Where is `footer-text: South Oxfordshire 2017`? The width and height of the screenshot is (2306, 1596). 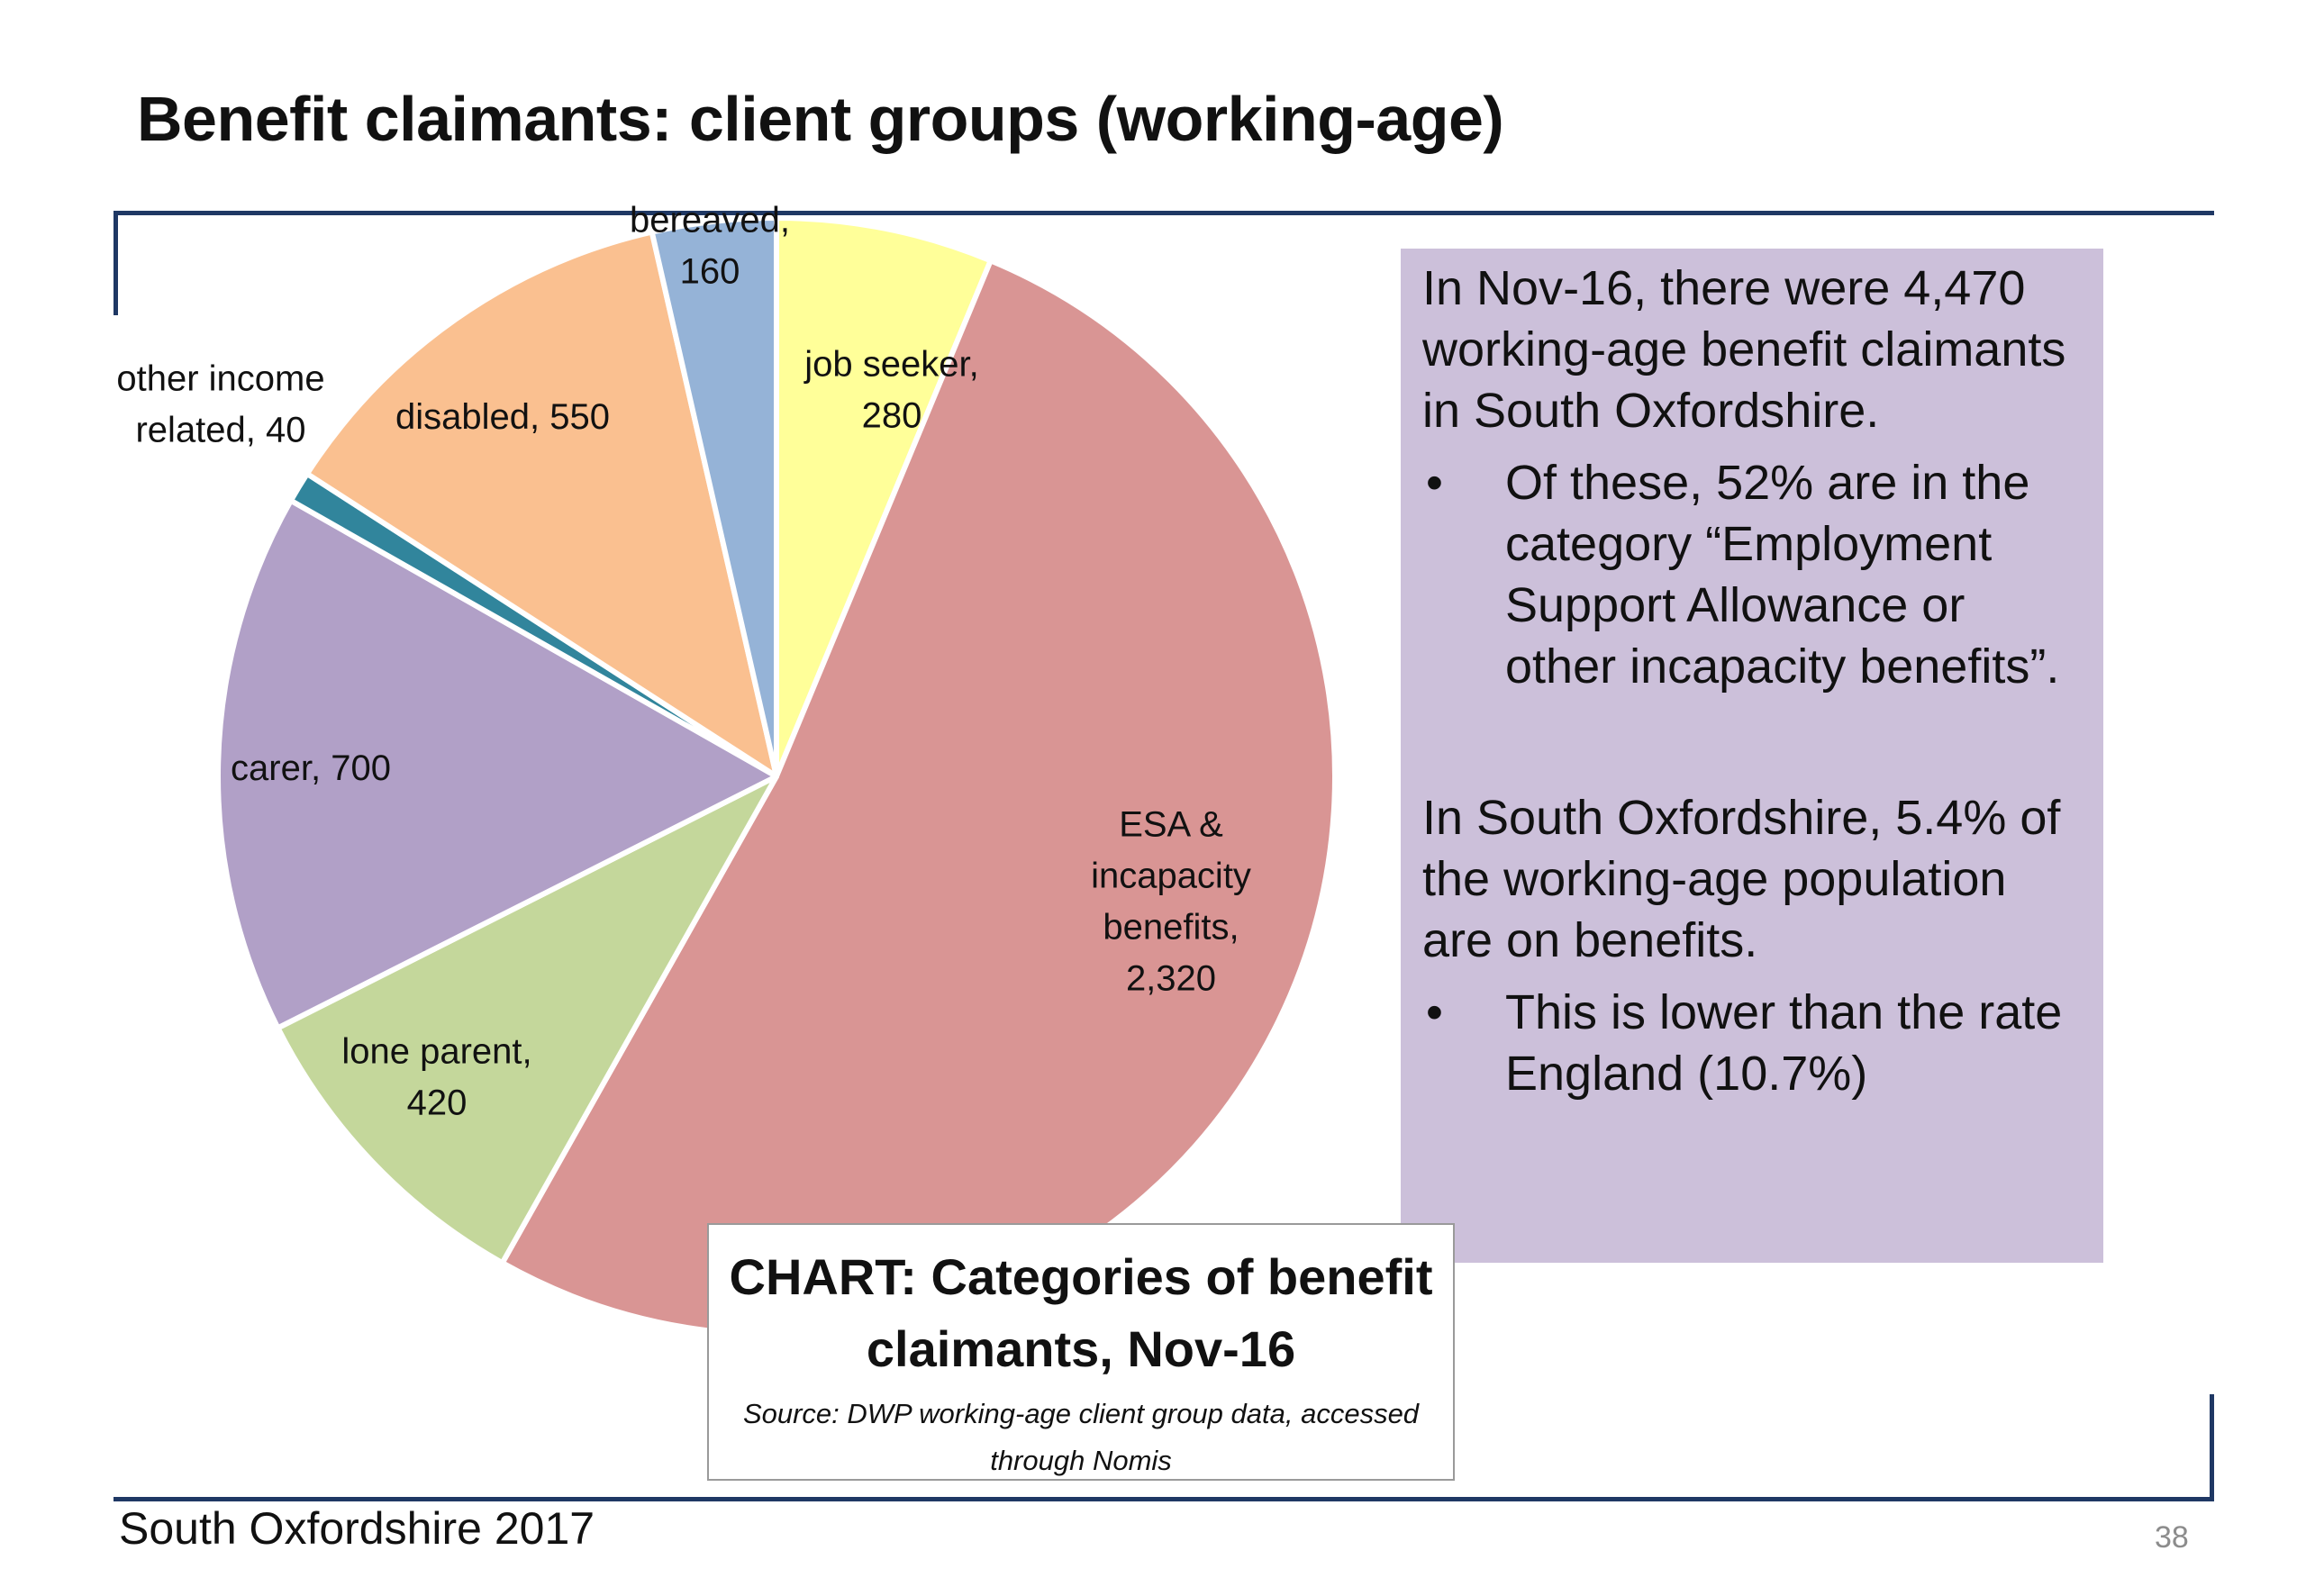
footer-text: South Oxfordshire 2017 is located at coordinates (357, 1529).